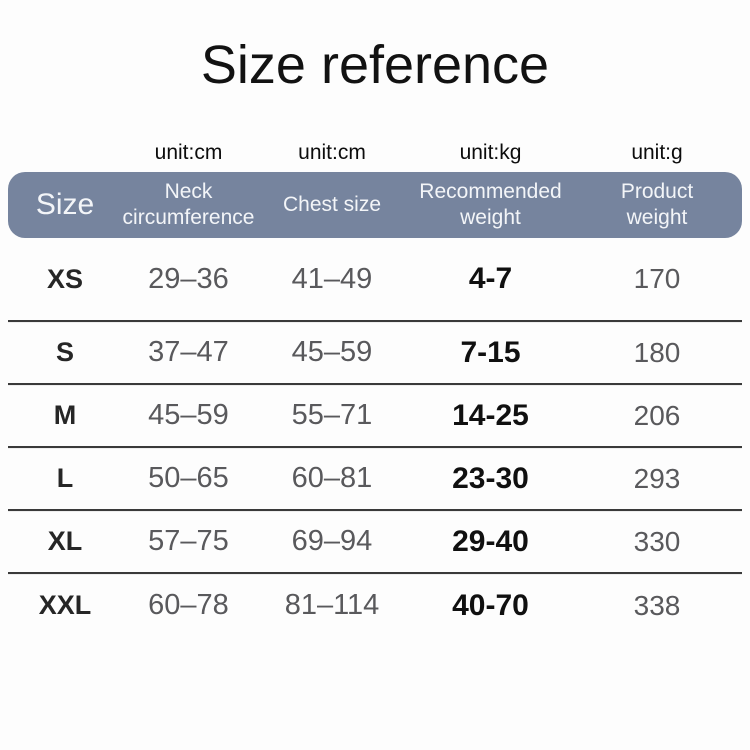 The width and height of the screenshot is (750, 750). I want to click on chest-size-value: 60–81, so click(332, 478).